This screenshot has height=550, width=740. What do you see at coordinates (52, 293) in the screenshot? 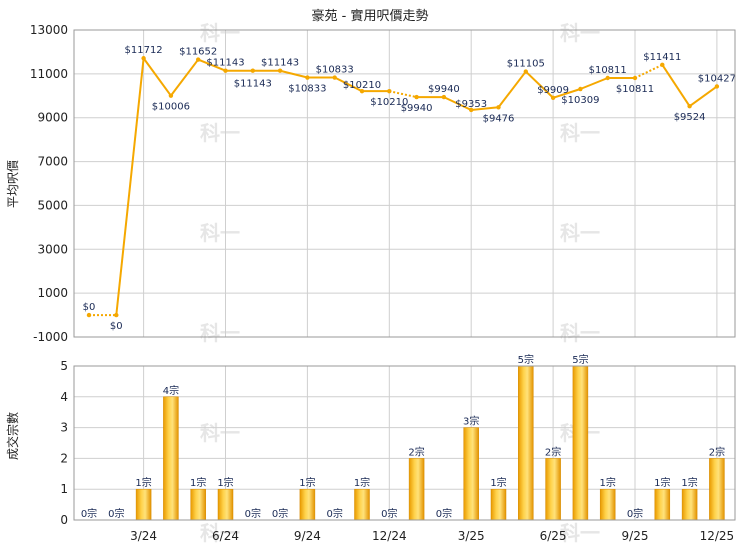
I see `line-y-tick-label: 1000` at bounding box center [52, 293].